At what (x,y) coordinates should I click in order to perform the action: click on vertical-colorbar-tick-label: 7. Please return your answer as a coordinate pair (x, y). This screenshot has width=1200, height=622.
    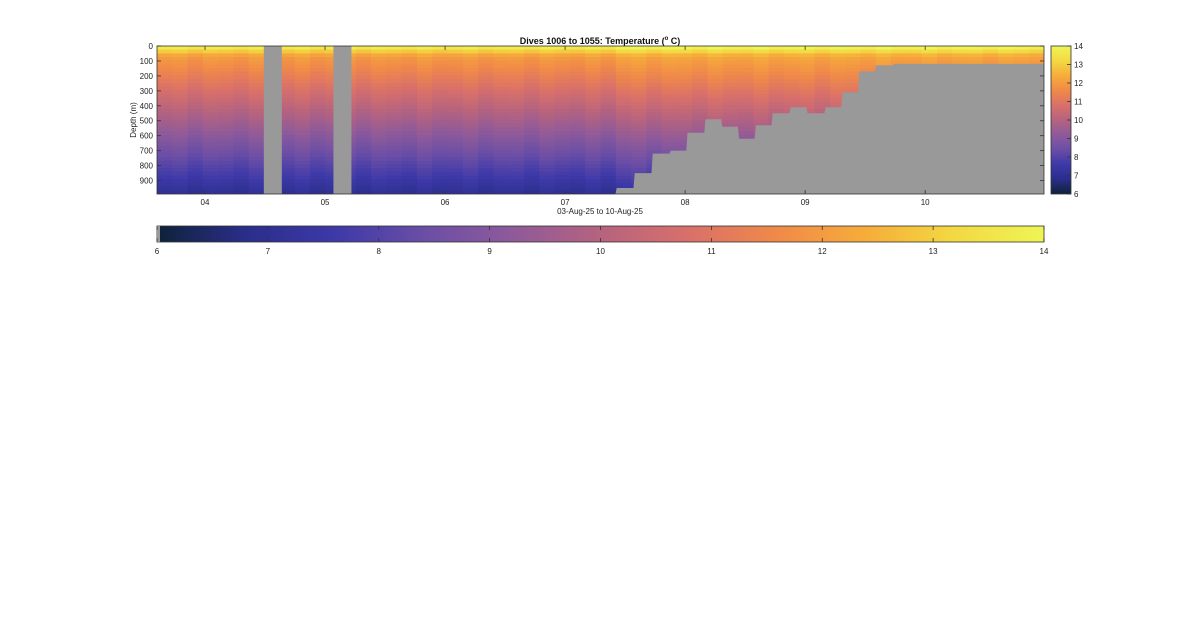
    Looking at the image, I should click on (1076, 176).